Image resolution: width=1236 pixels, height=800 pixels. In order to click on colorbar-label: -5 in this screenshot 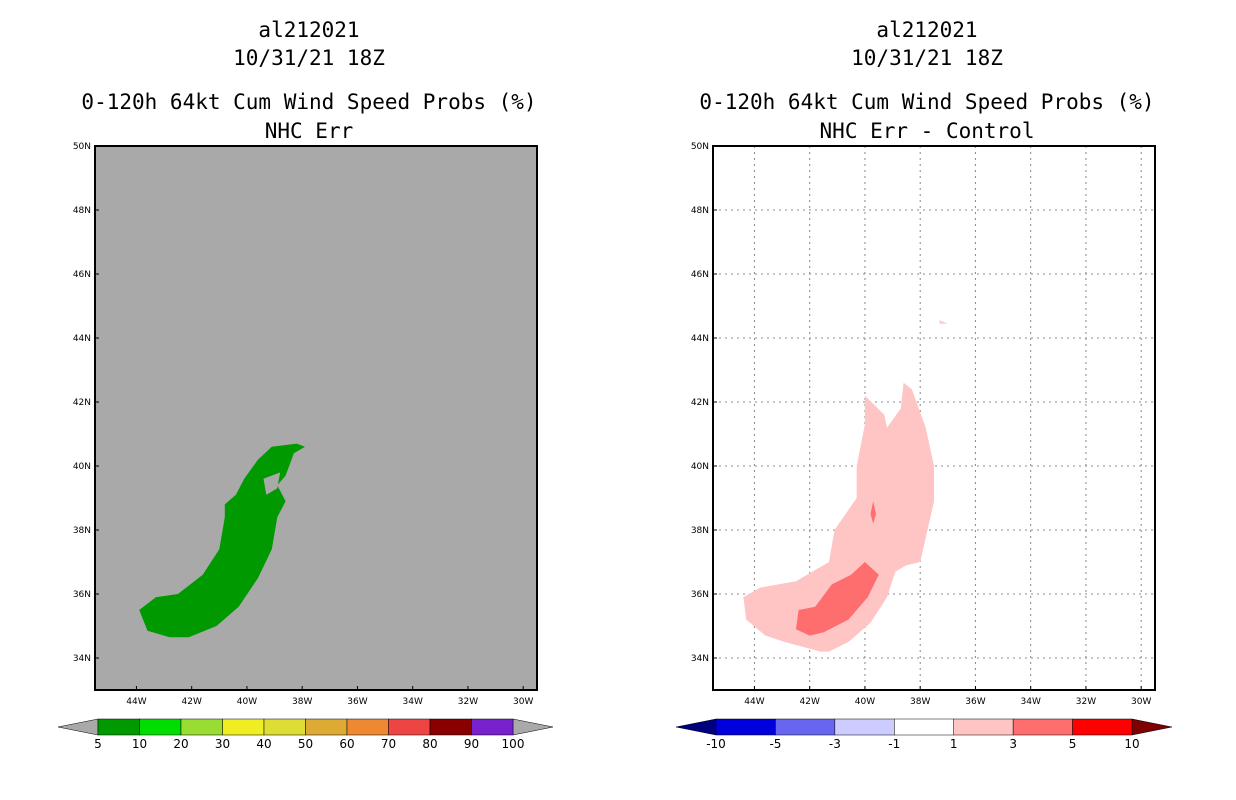, I will do `click(775, 744)`.